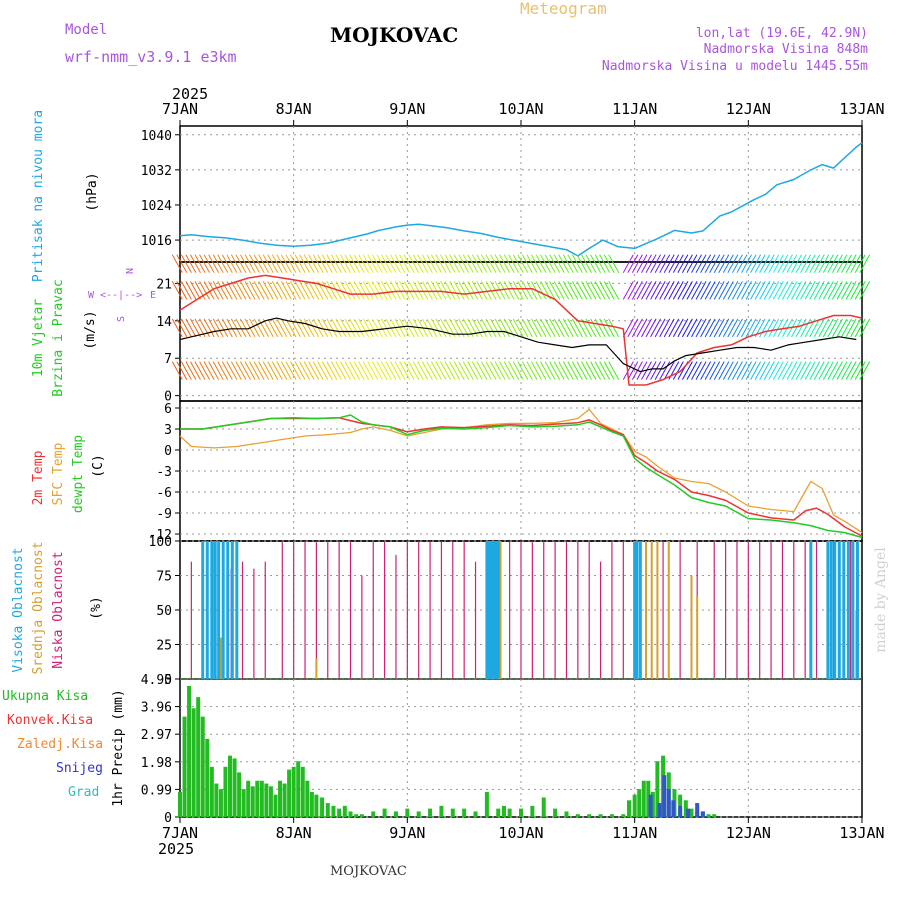  What do you see at coordinates (168, 818) in the screenshot?
I see `precip-tick-label: 0` at bounding box center [168, 818].